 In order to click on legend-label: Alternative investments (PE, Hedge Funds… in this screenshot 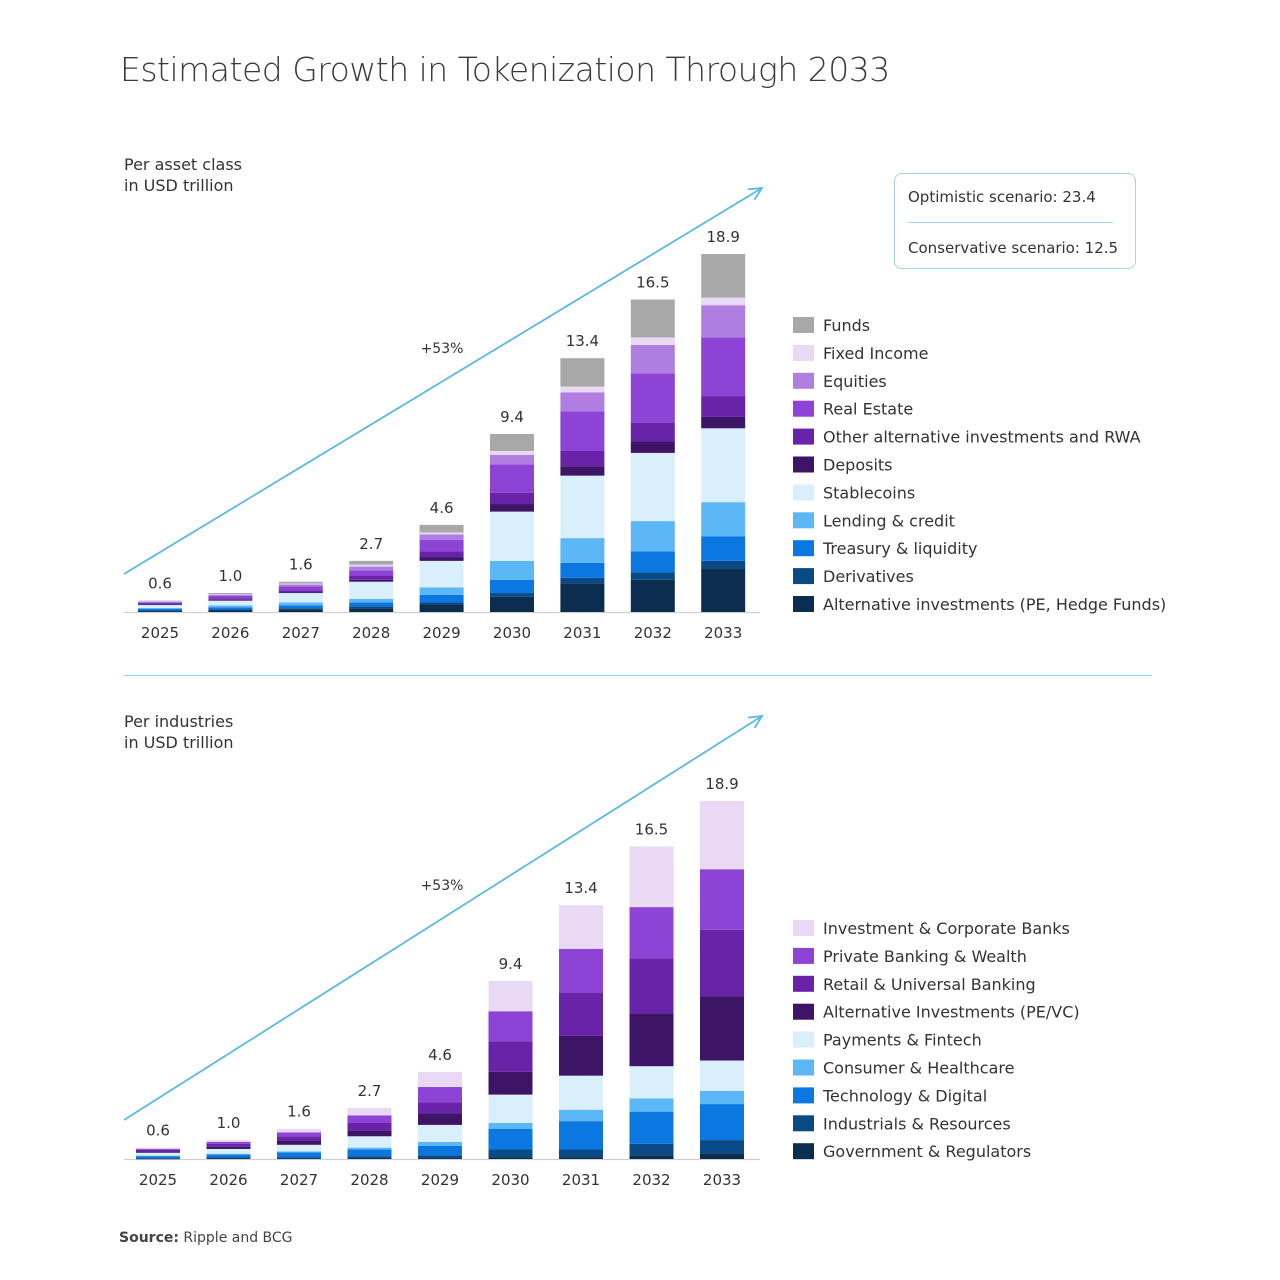, I will do `click(994, 604)`.